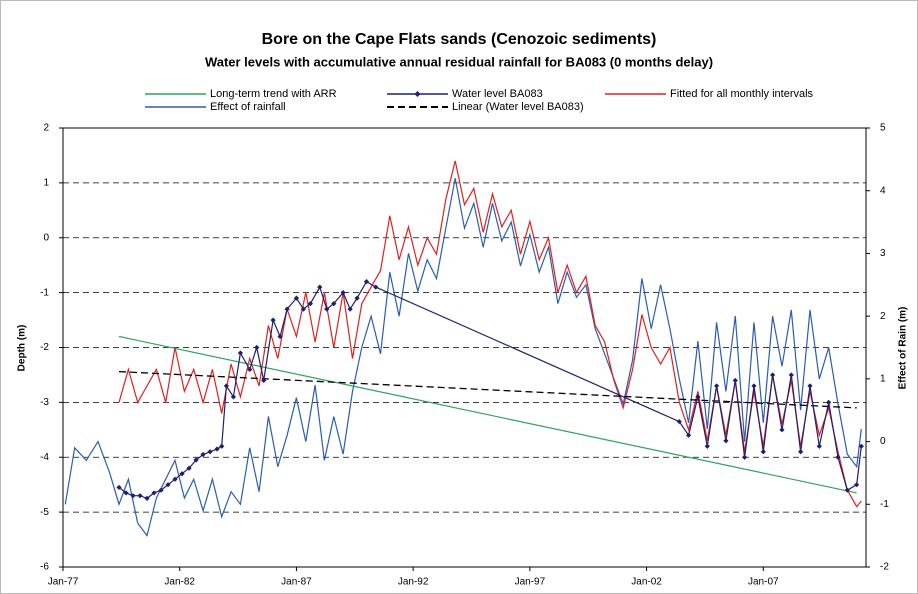 The height and width of the screenshot is (594, 918). I want to click on y-tick-label: 0, so click(46, 237).